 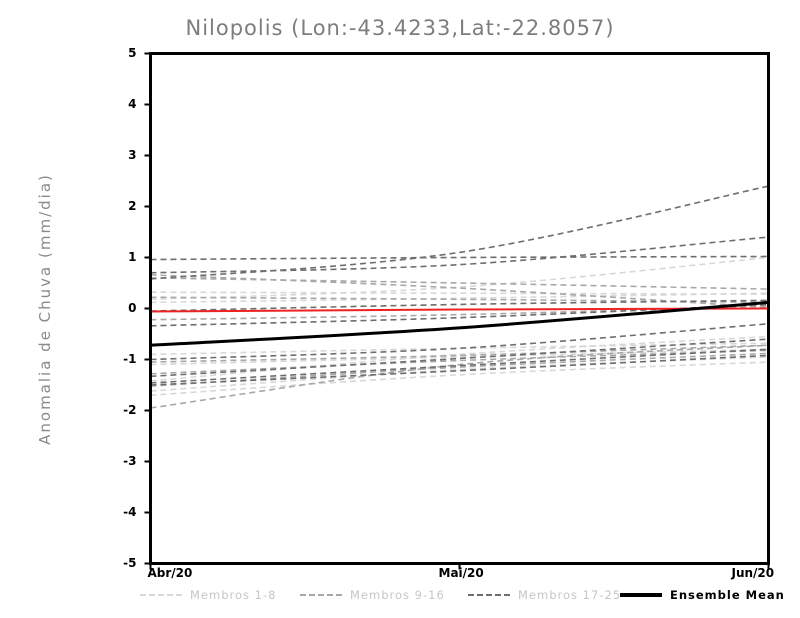 What do you see at coordinates (132, 103) in the screenshot?
I see `y-tick-label: 4` at bounding box center [132, 103].